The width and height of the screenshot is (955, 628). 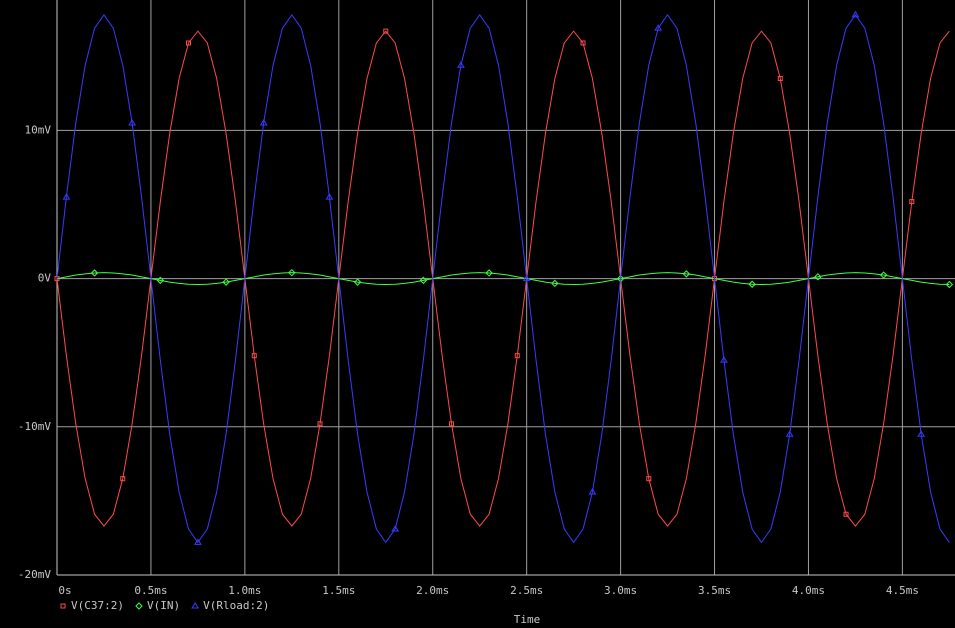 What do you see at coordinates (163, 605) in the screenshot?
I see `legend-label: V(IN)` at bounding box center [163, 605].